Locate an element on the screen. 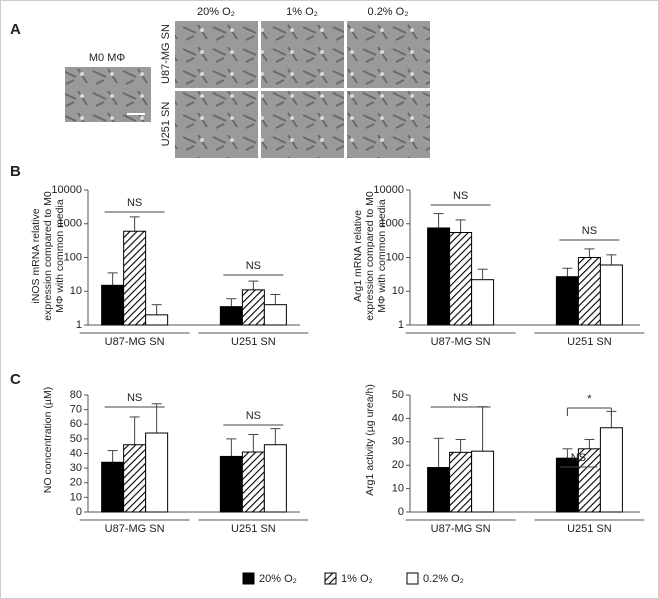  y-tick-label: 70 is located at coordinates (76, 410).